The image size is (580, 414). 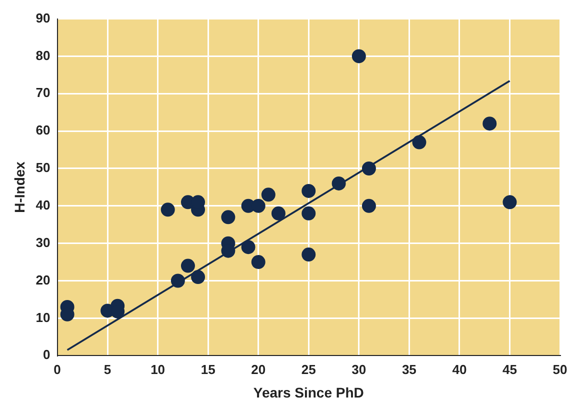 I want to click on y-tick-label: 50, so click(x=43, y=168).